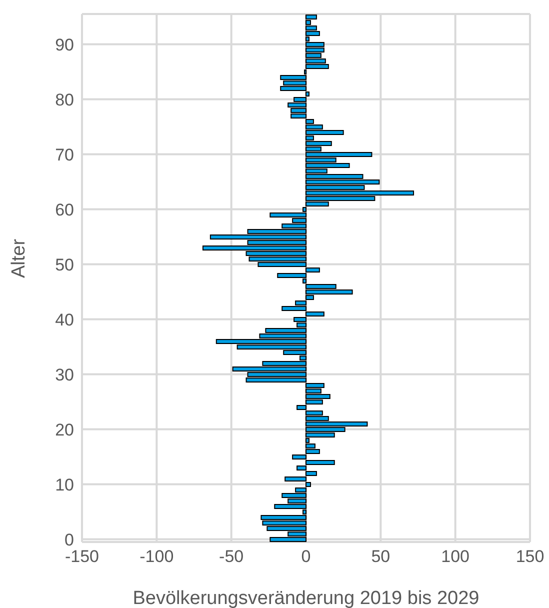  What do you see at coordinates (380, 556) in the screenshot?
I see `x-tick-label: 50` at bounding box center [380, 556].